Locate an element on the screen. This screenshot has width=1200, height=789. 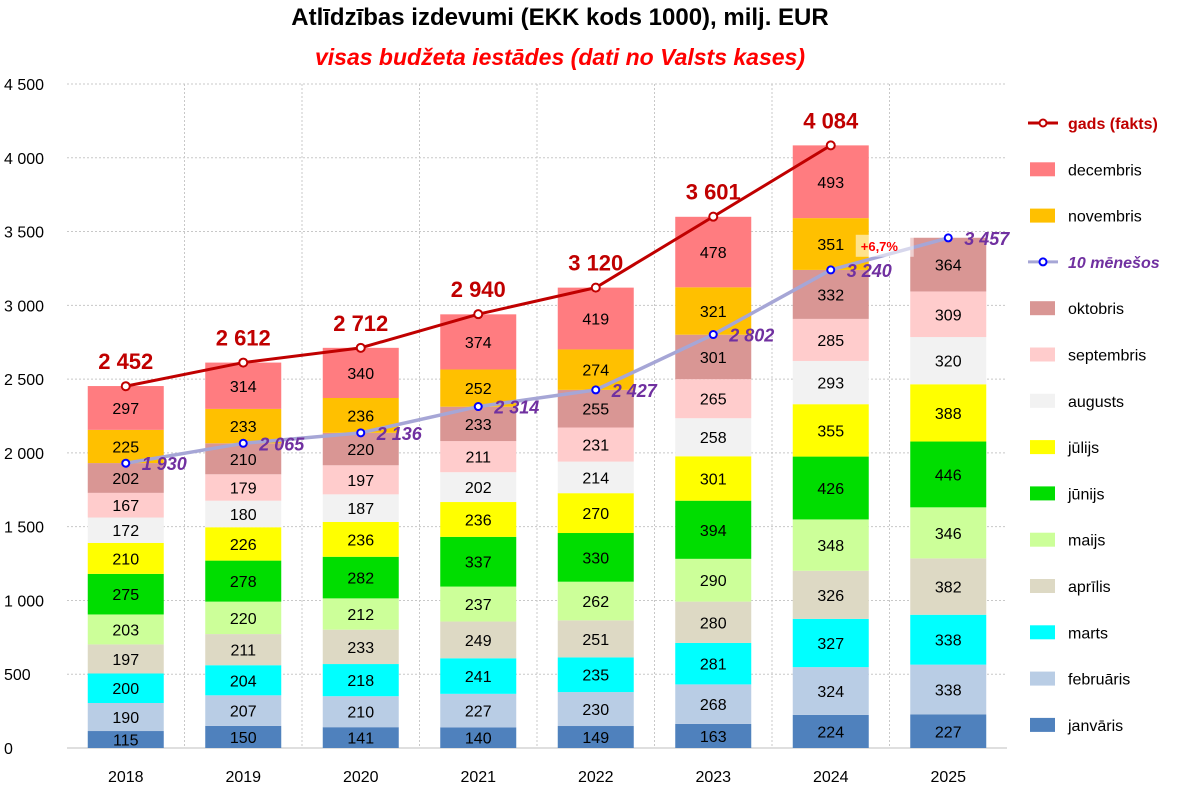
bar-value-label: 280 is located at coordinates (713, 623).